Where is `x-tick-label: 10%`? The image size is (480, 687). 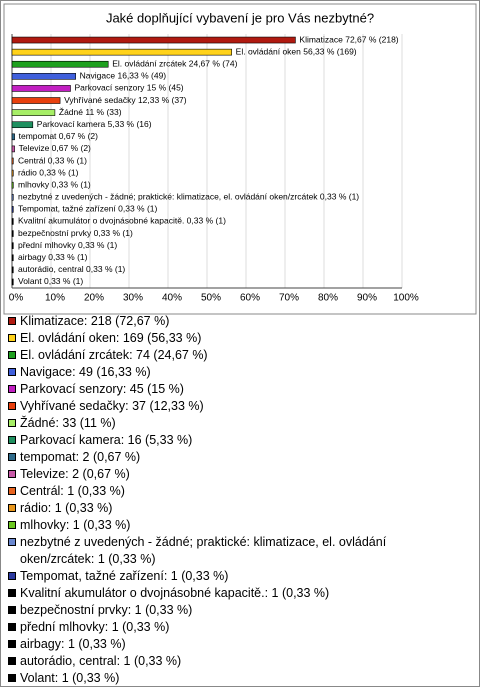 x-tick-label: 10% is located at coordinates (55, 298).